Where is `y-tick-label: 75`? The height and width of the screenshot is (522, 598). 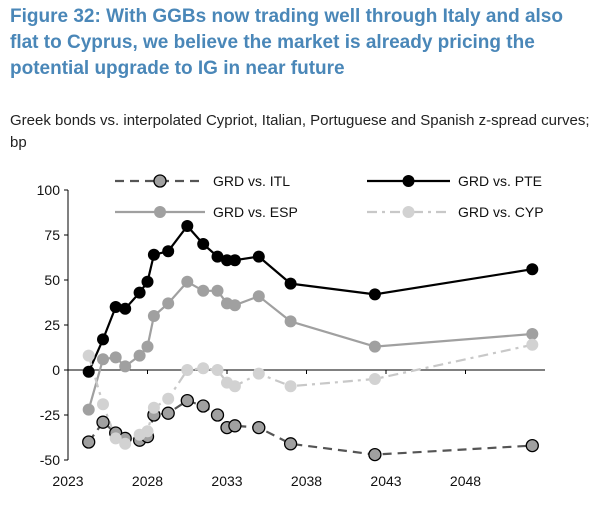
y-tick-label: 75 is located at coordinates (52, 235).